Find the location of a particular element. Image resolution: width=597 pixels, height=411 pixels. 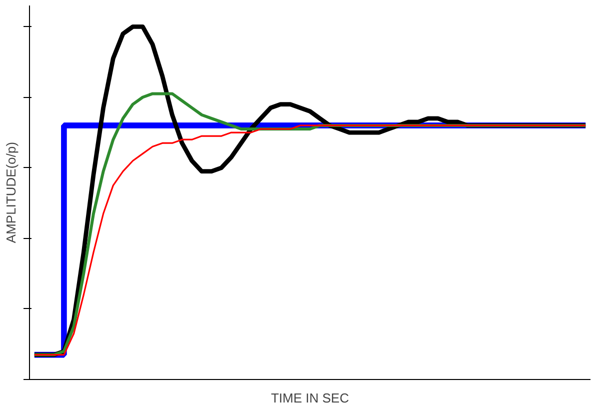

y-axis-title: AMPLITUDE(o/p) is located at coordinates (11, 193).